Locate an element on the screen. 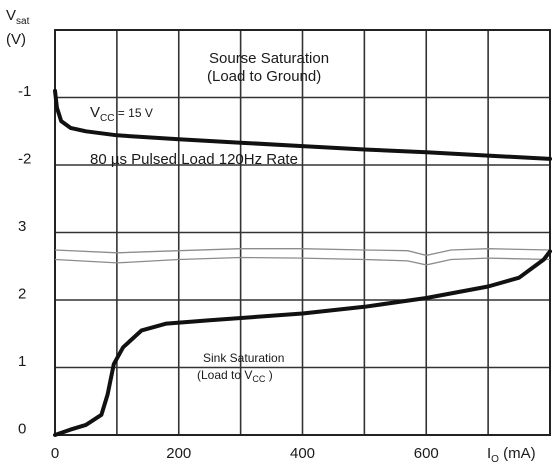 This screenshot has width=556, height=466. y-axis-subscript: sat is located at coordinates (23, 21).